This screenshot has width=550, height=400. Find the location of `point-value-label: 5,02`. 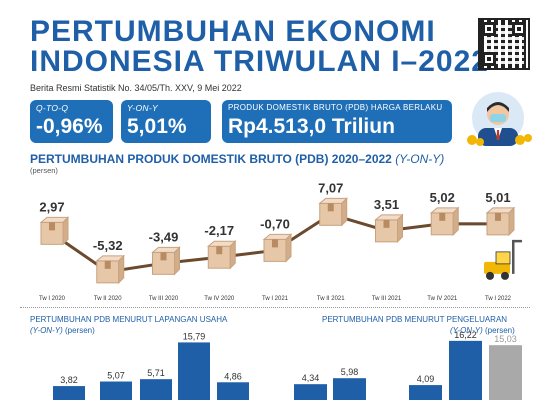

point-value-label: 5,02 is located at coordinates (442, 197).